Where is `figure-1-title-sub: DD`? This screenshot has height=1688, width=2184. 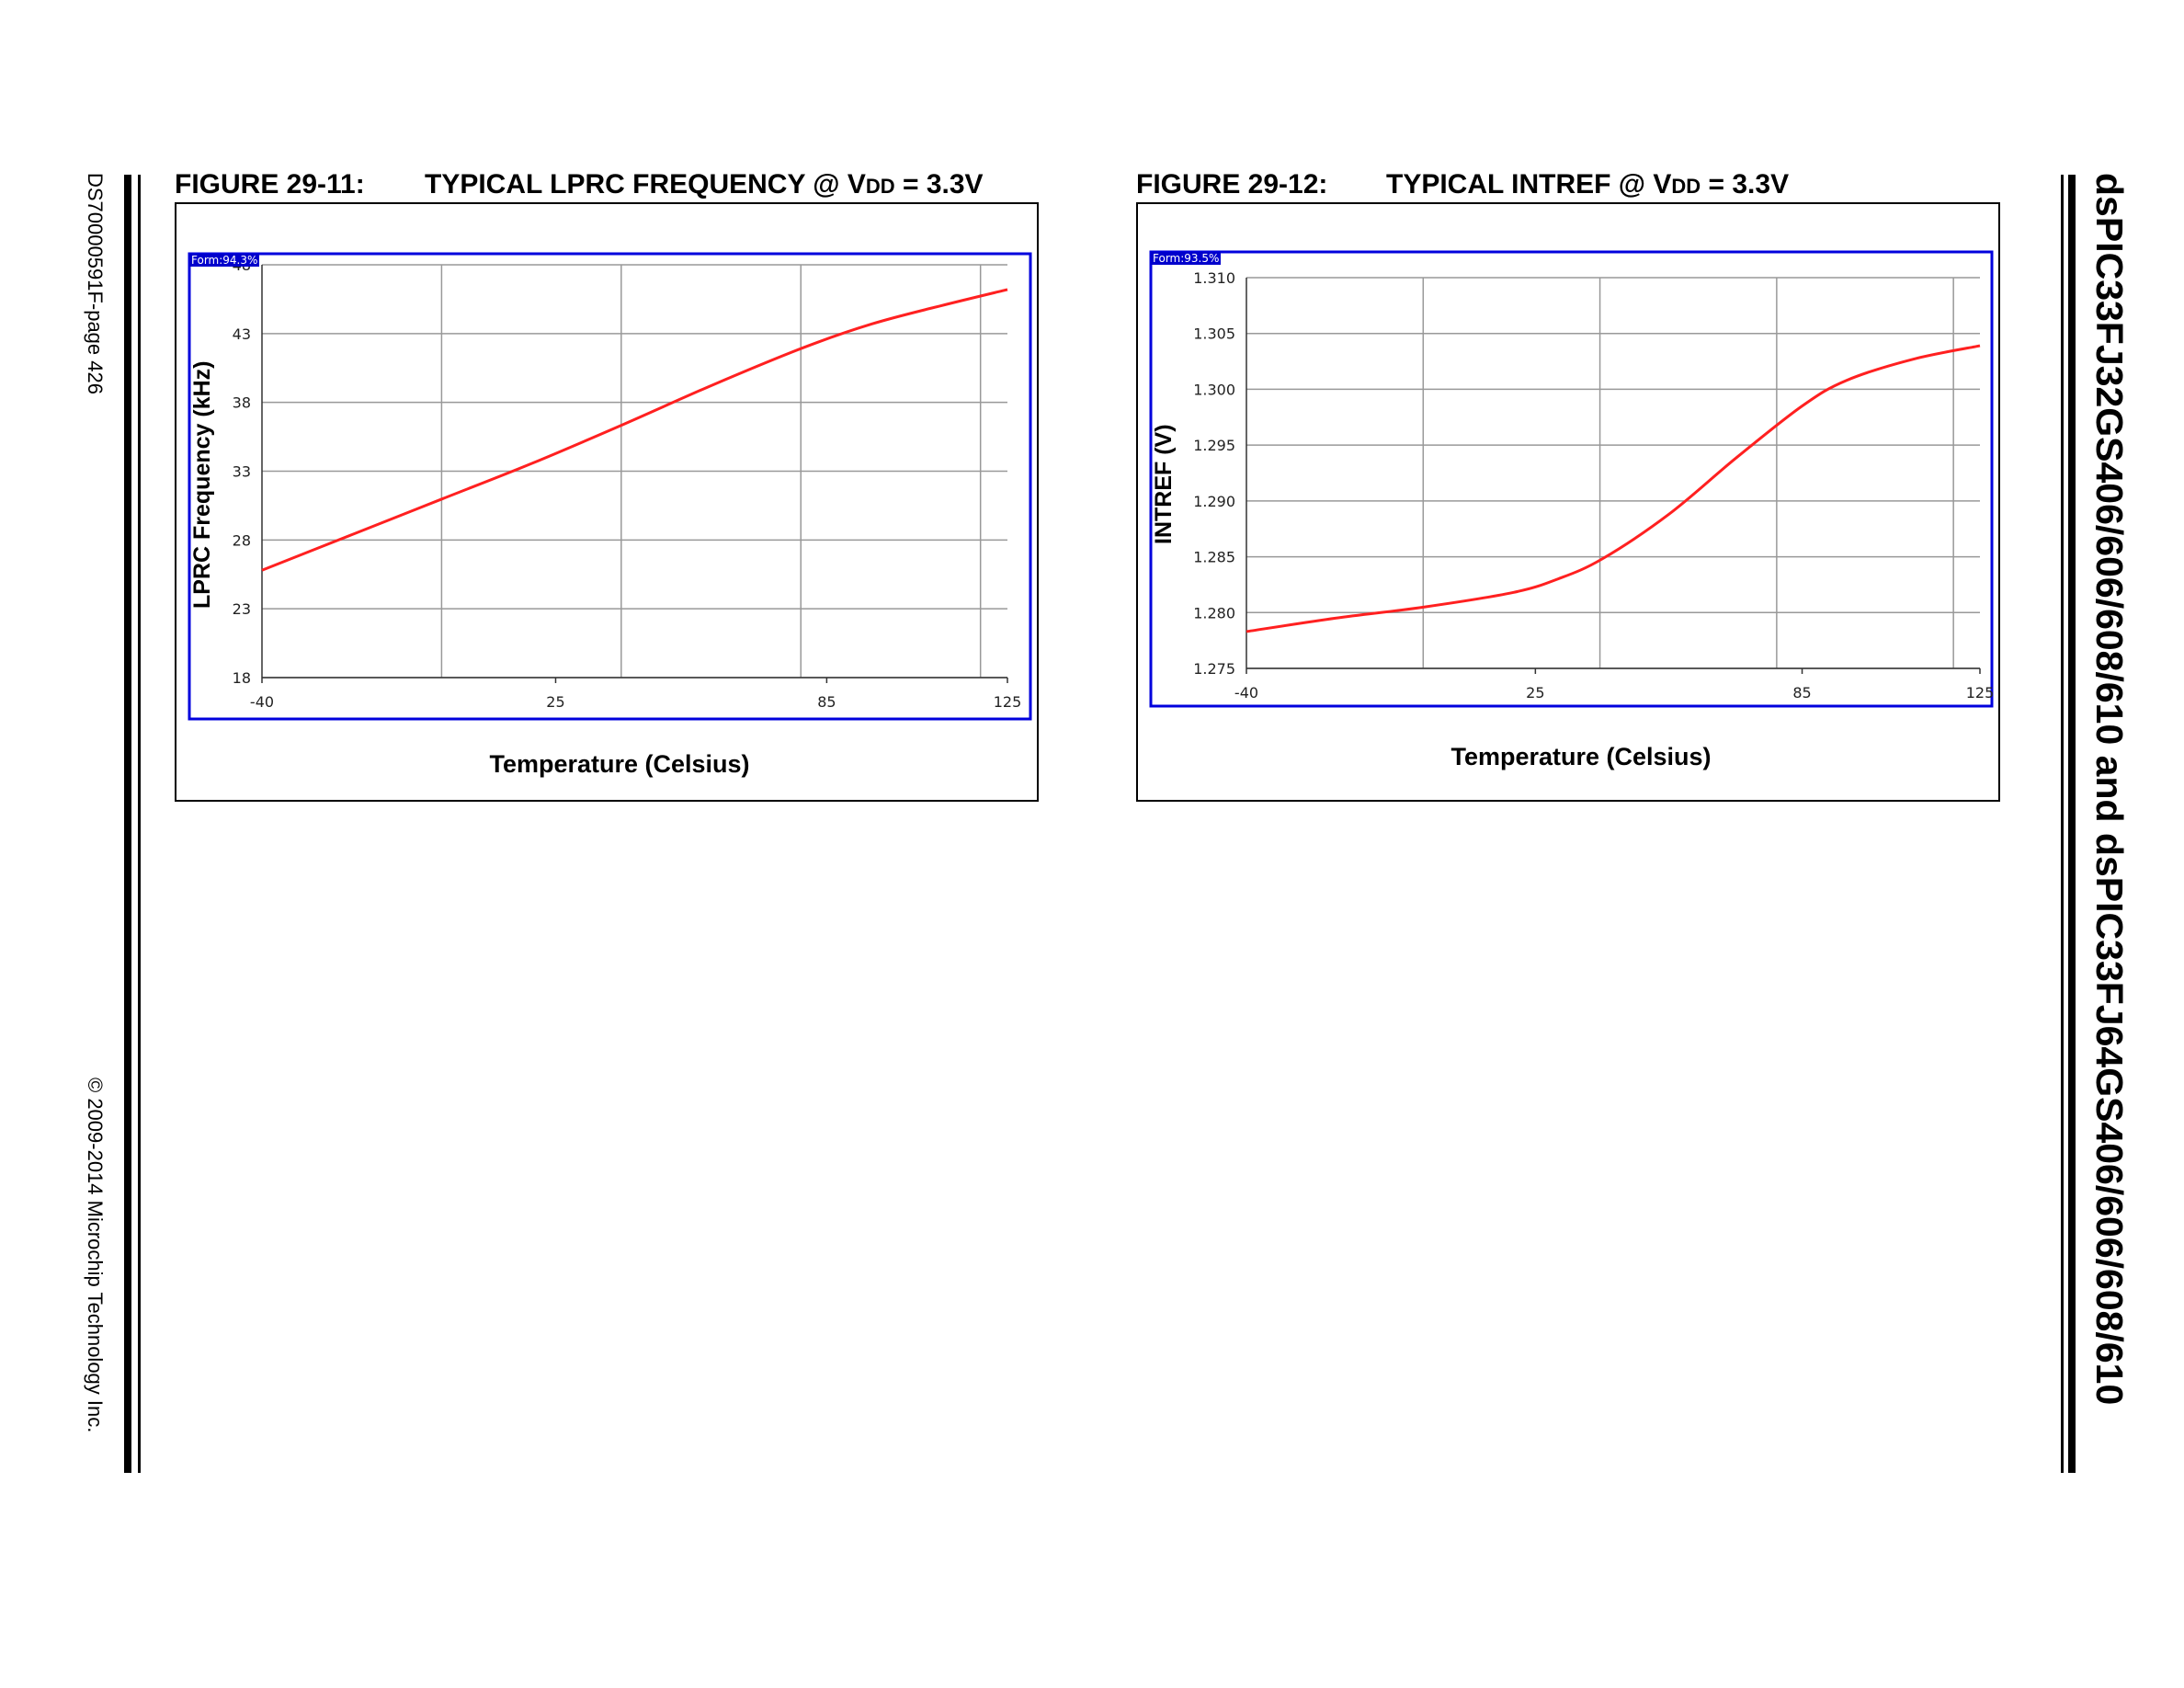 figure-1-title-sub: DD is located at coordinates (880, 187).